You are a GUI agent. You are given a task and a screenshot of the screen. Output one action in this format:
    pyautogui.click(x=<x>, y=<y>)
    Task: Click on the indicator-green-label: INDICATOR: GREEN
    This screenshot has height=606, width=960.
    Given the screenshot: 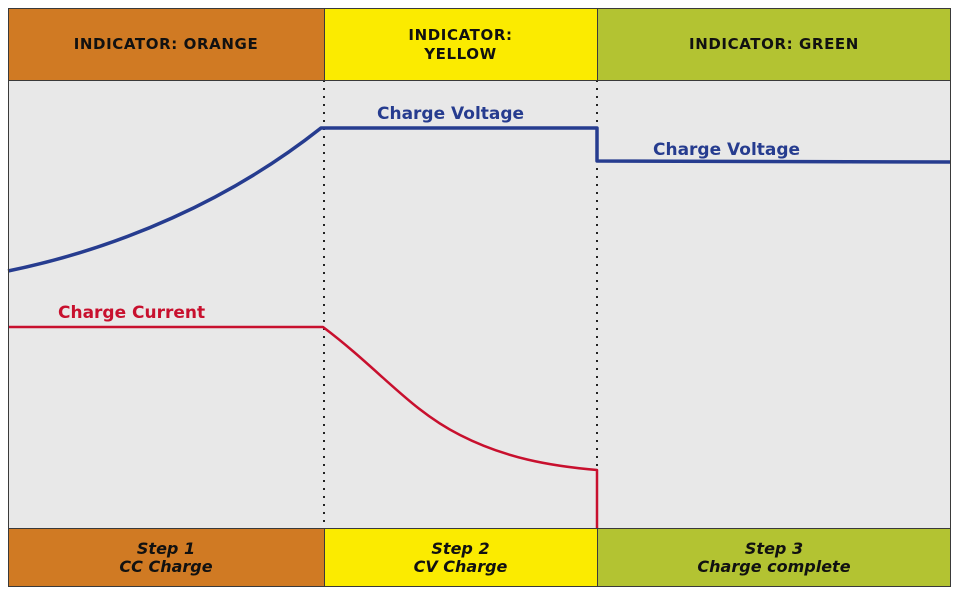 What is the action you would take?
    pyautogui.click(x=774, y=43)
    